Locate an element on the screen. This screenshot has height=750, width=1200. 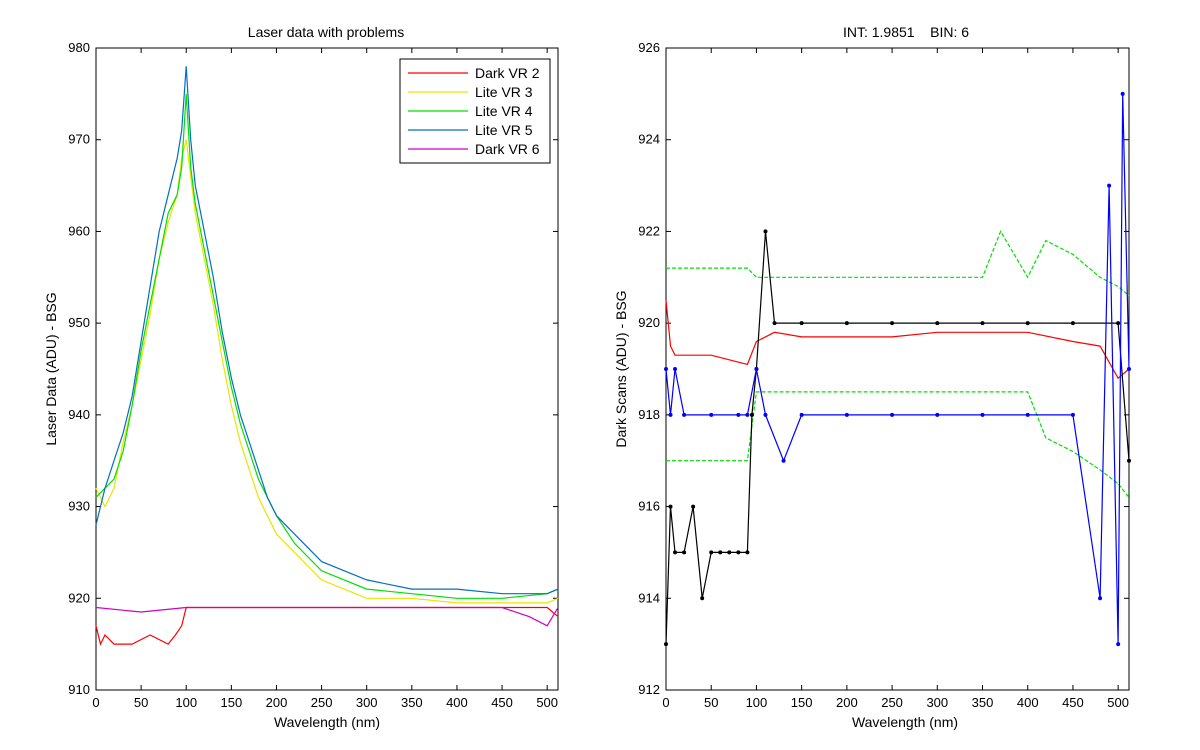
legend-label: Dark VR 6 is located at coordinates (507, 149).